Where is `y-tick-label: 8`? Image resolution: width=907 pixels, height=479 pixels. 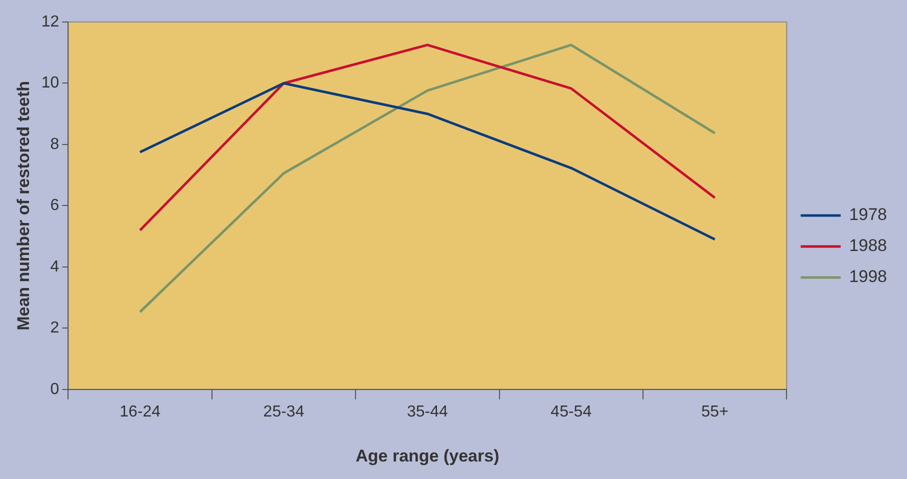
y-tick-label: 8 is located at coordinates (55, 144).